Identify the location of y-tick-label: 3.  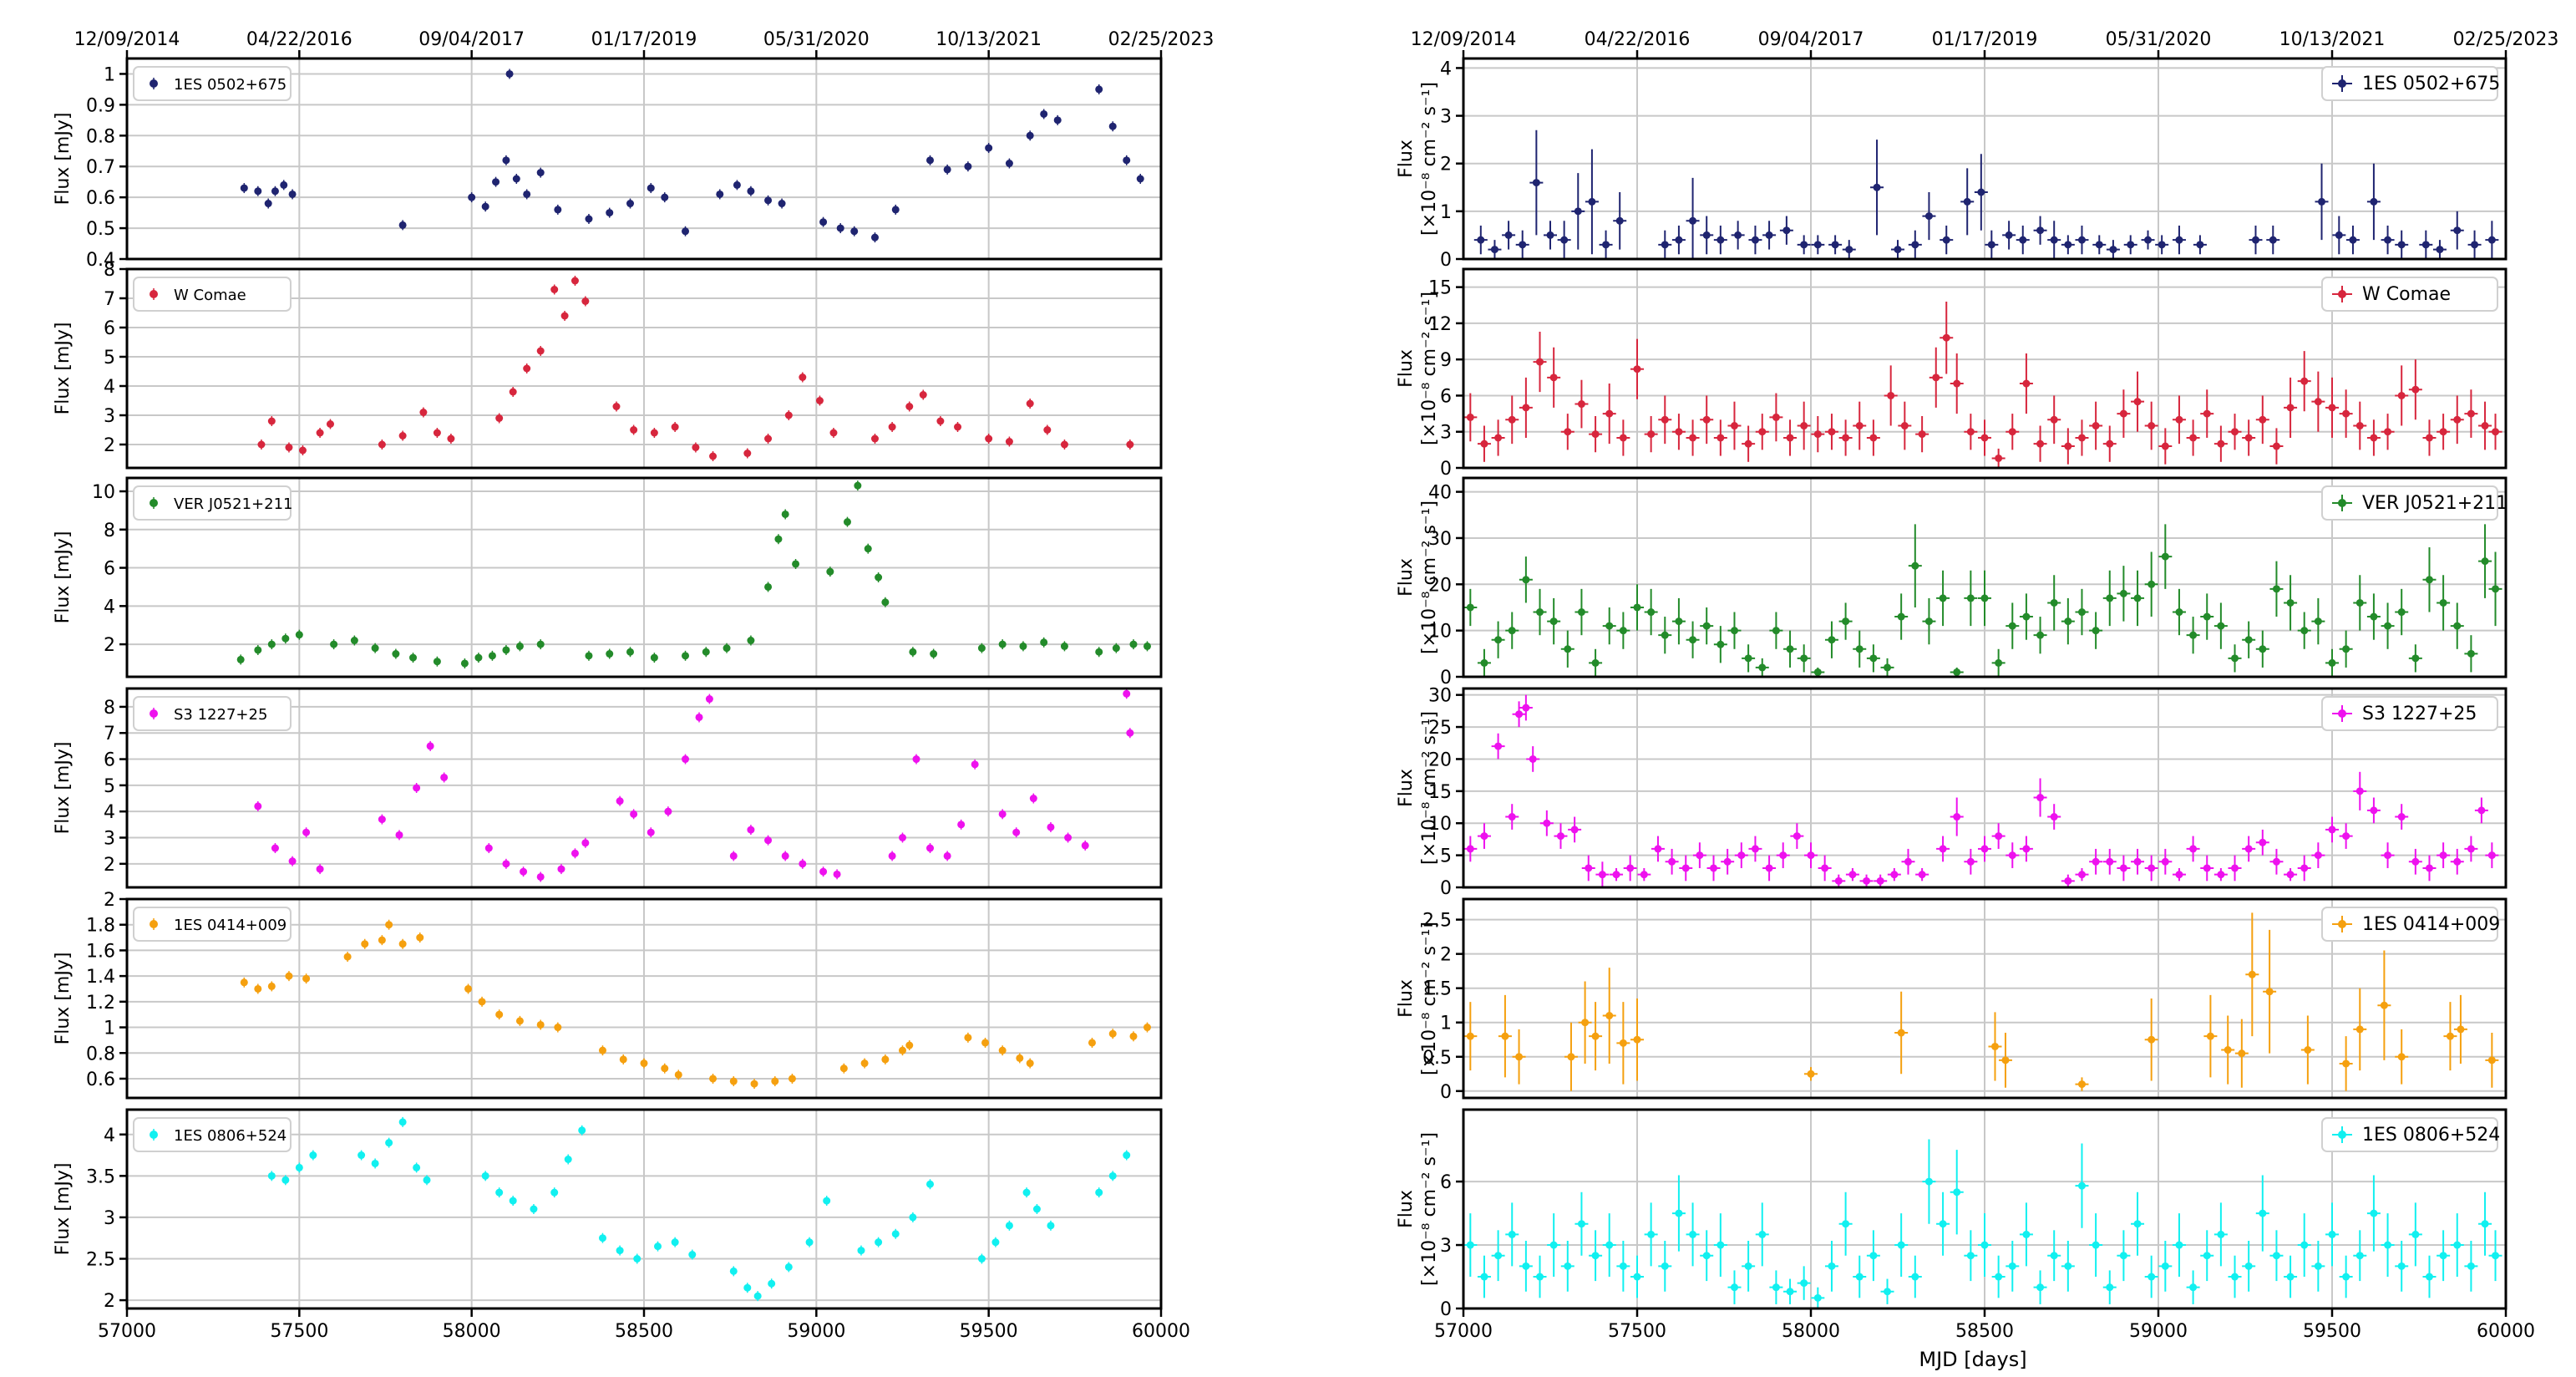
(110, 417).